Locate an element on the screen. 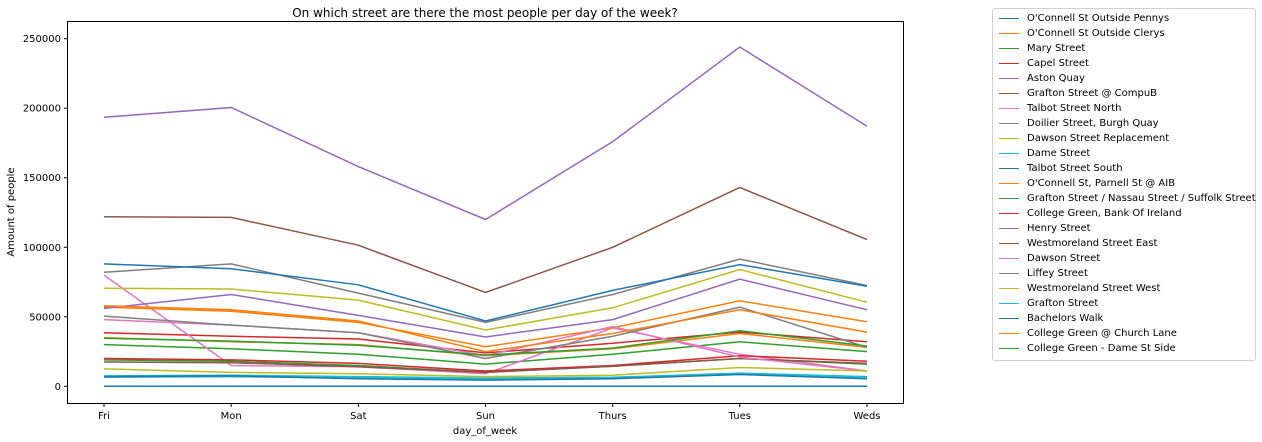  y-axis-title: Amount of people is located at coordinates (11, 211).